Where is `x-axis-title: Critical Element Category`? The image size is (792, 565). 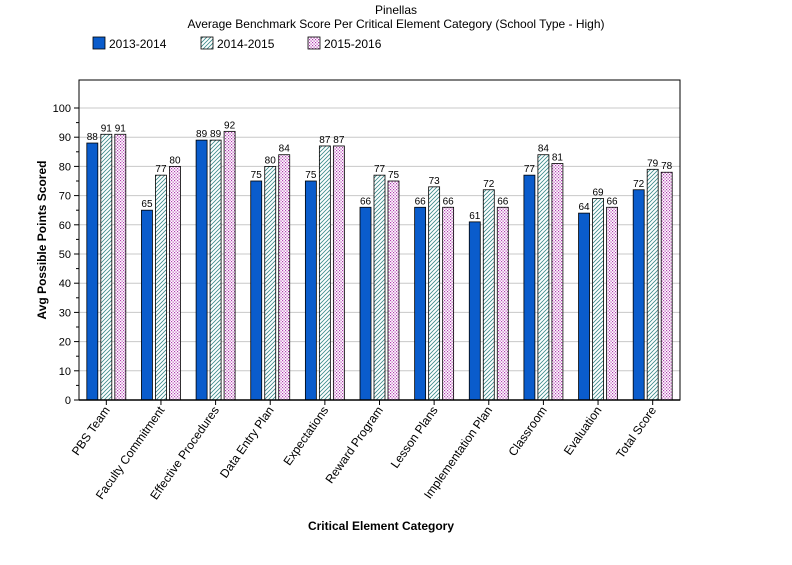
x-axis-title: Critical Element Category is located at coordinates (381, 526).